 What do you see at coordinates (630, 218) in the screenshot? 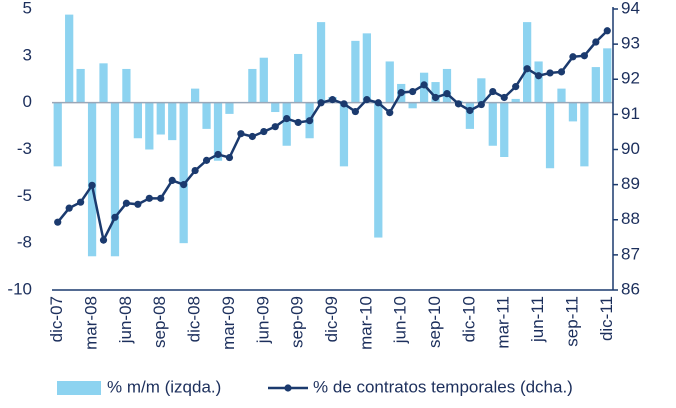
I see `y2-tick-label: 88` at bounding box center [630, 218].